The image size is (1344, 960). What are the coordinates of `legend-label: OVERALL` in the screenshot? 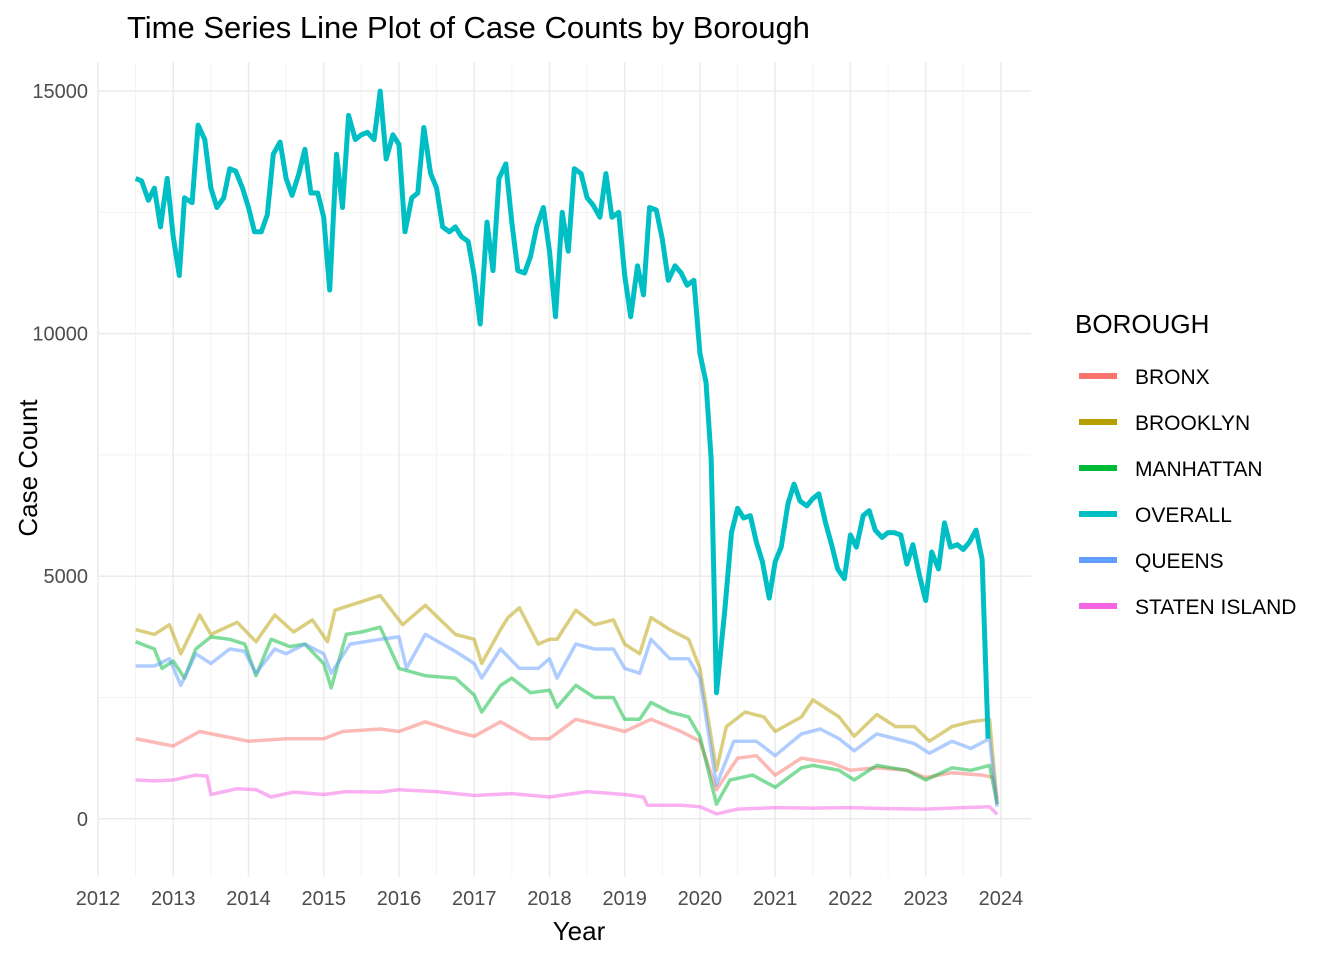 It's located at (1183, 515).